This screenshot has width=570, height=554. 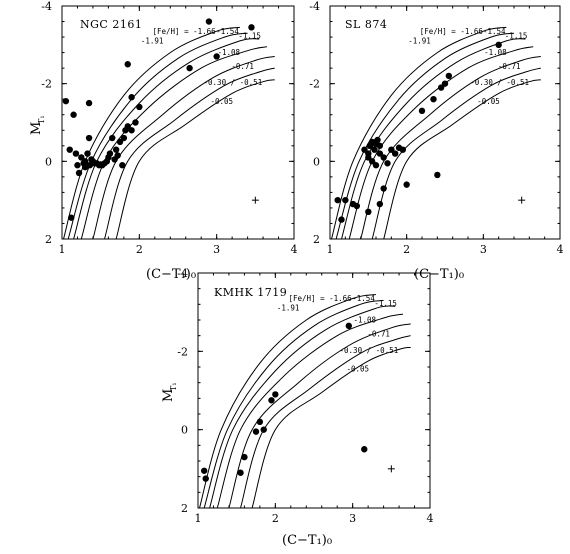 I want to click on y-axis-label: M T₁, so click(x=37, y=125).